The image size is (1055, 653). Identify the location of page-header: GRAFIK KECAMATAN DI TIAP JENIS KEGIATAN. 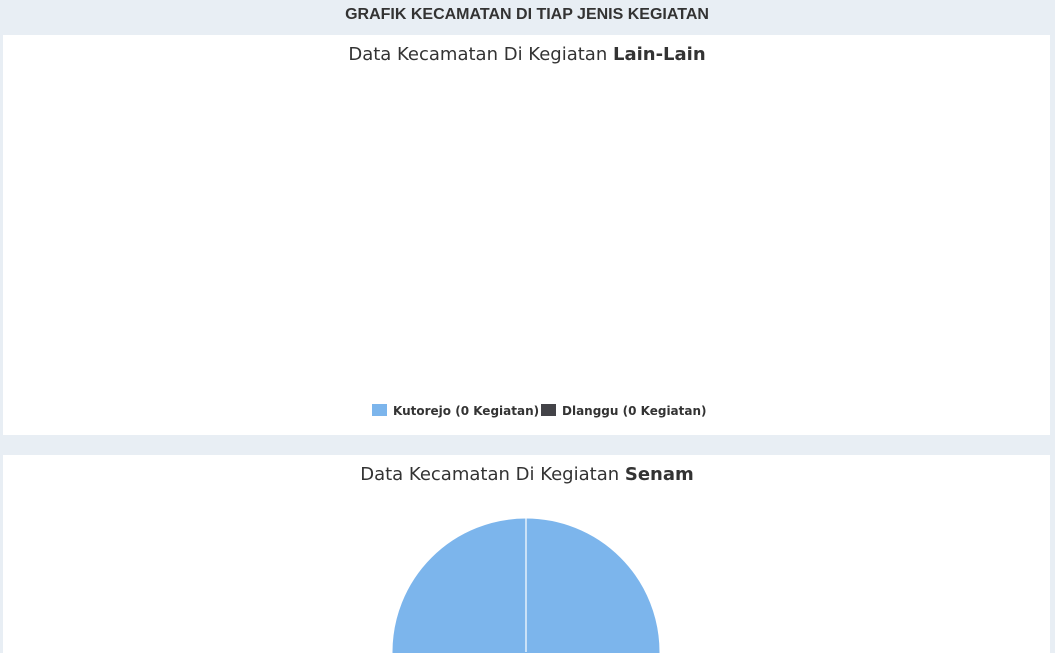
(527, 14).